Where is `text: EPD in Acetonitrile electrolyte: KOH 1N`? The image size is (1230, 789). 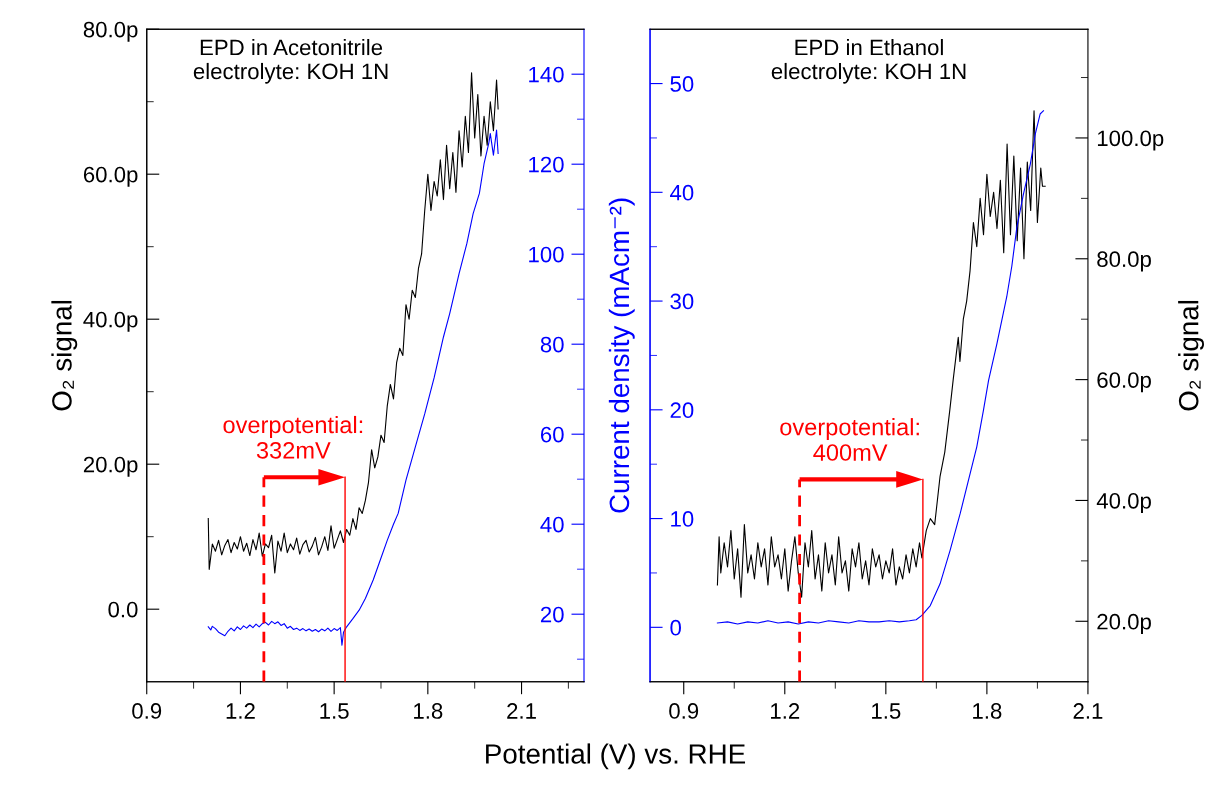 text: EPD in Acetonitrile electrolyte: KOH 1N is located at coordinates (290, 61).